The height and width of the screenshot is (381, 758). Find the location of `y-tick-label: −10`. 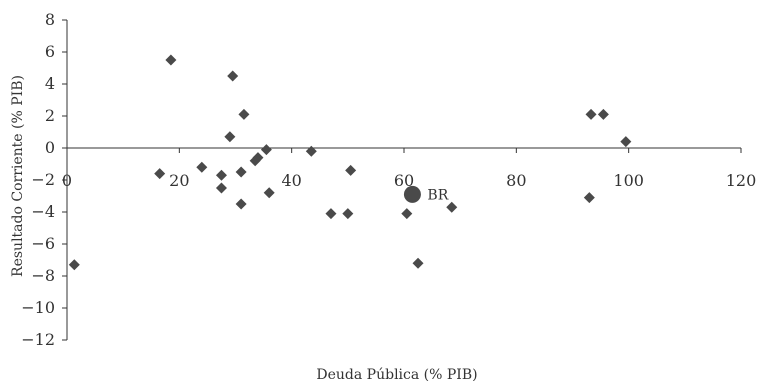

y-tick-label: −10 is located at coordinates (38, 307).